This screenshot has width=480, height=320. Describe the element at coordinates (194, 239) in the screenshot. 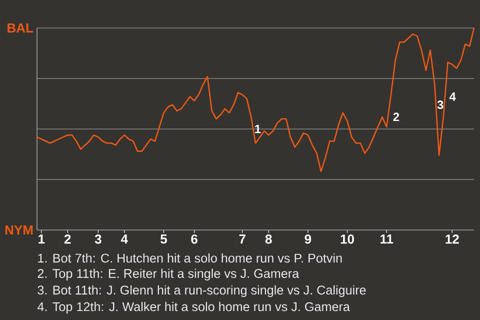

I see `x-tick-label: 6` at that location.